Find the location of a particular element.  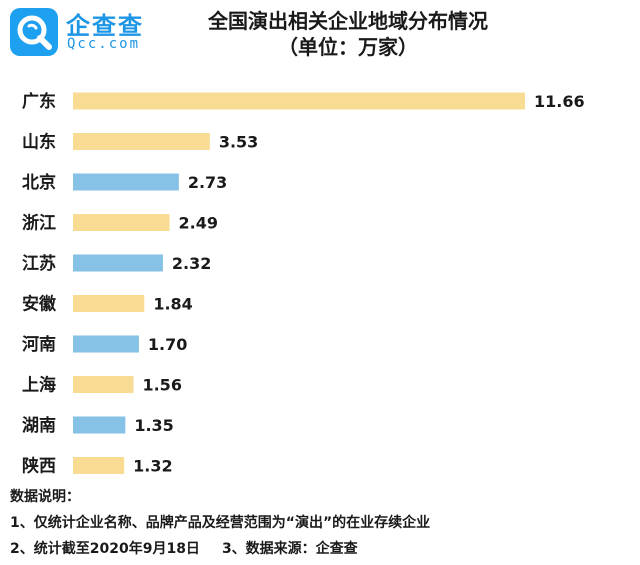

notes-line-2: 2、统计截至2020年9月18日 3、数据来源：企查查 is located at coordinates (320, 549).